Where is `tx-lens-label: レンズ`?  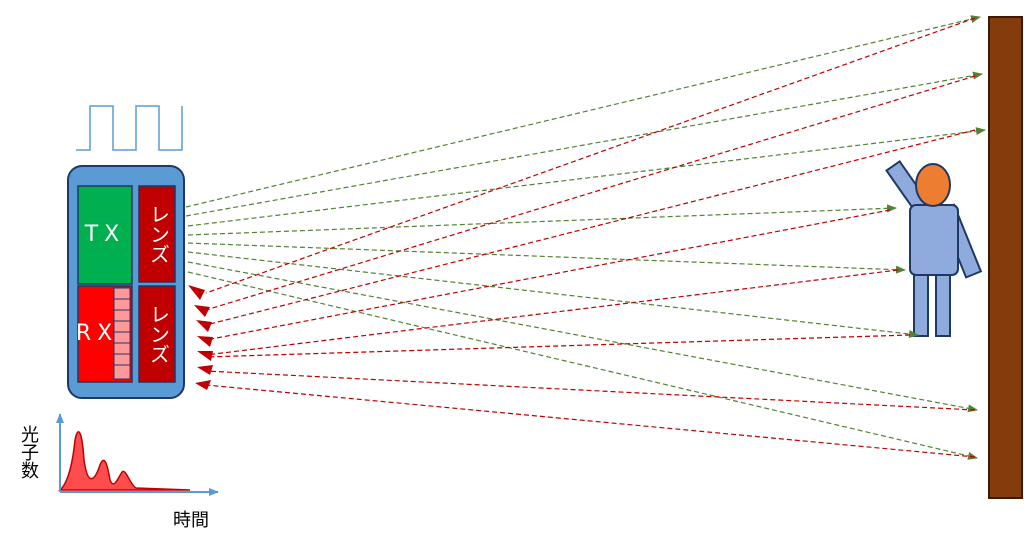 tx-lens-label: レンズ is located at coordinates (159, 234).